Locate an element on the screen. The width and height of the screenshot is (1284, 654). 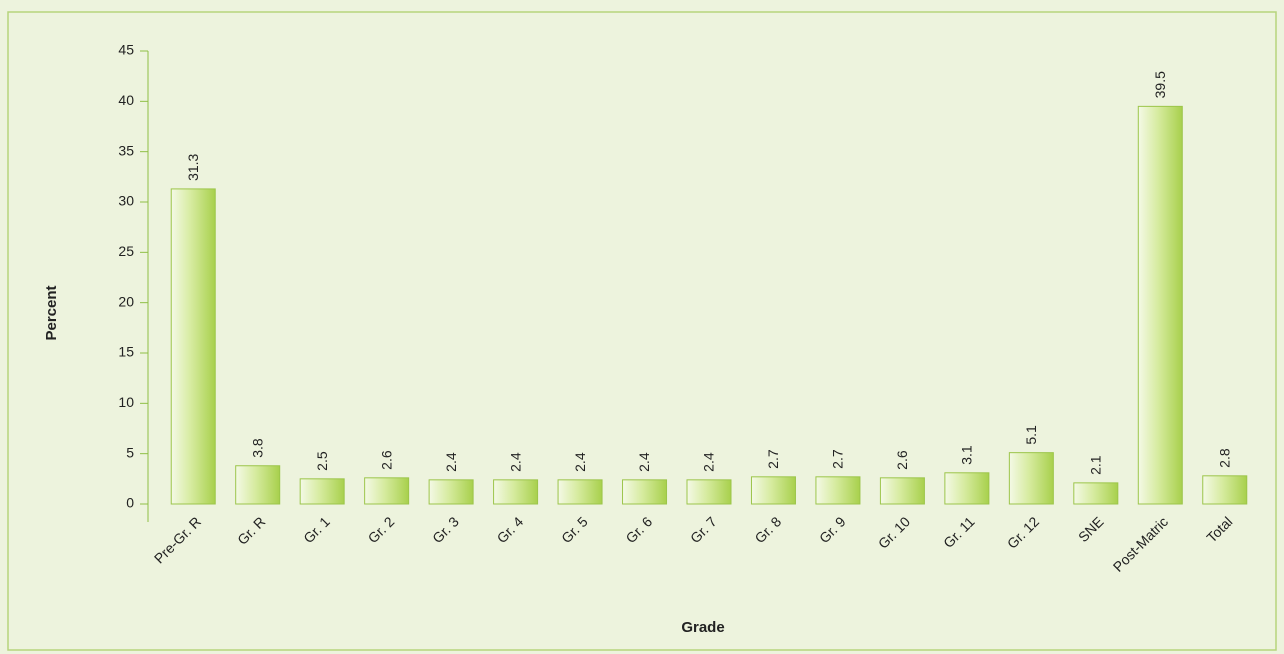
y-tick-label: 25 is located at coordinates (126, 251).